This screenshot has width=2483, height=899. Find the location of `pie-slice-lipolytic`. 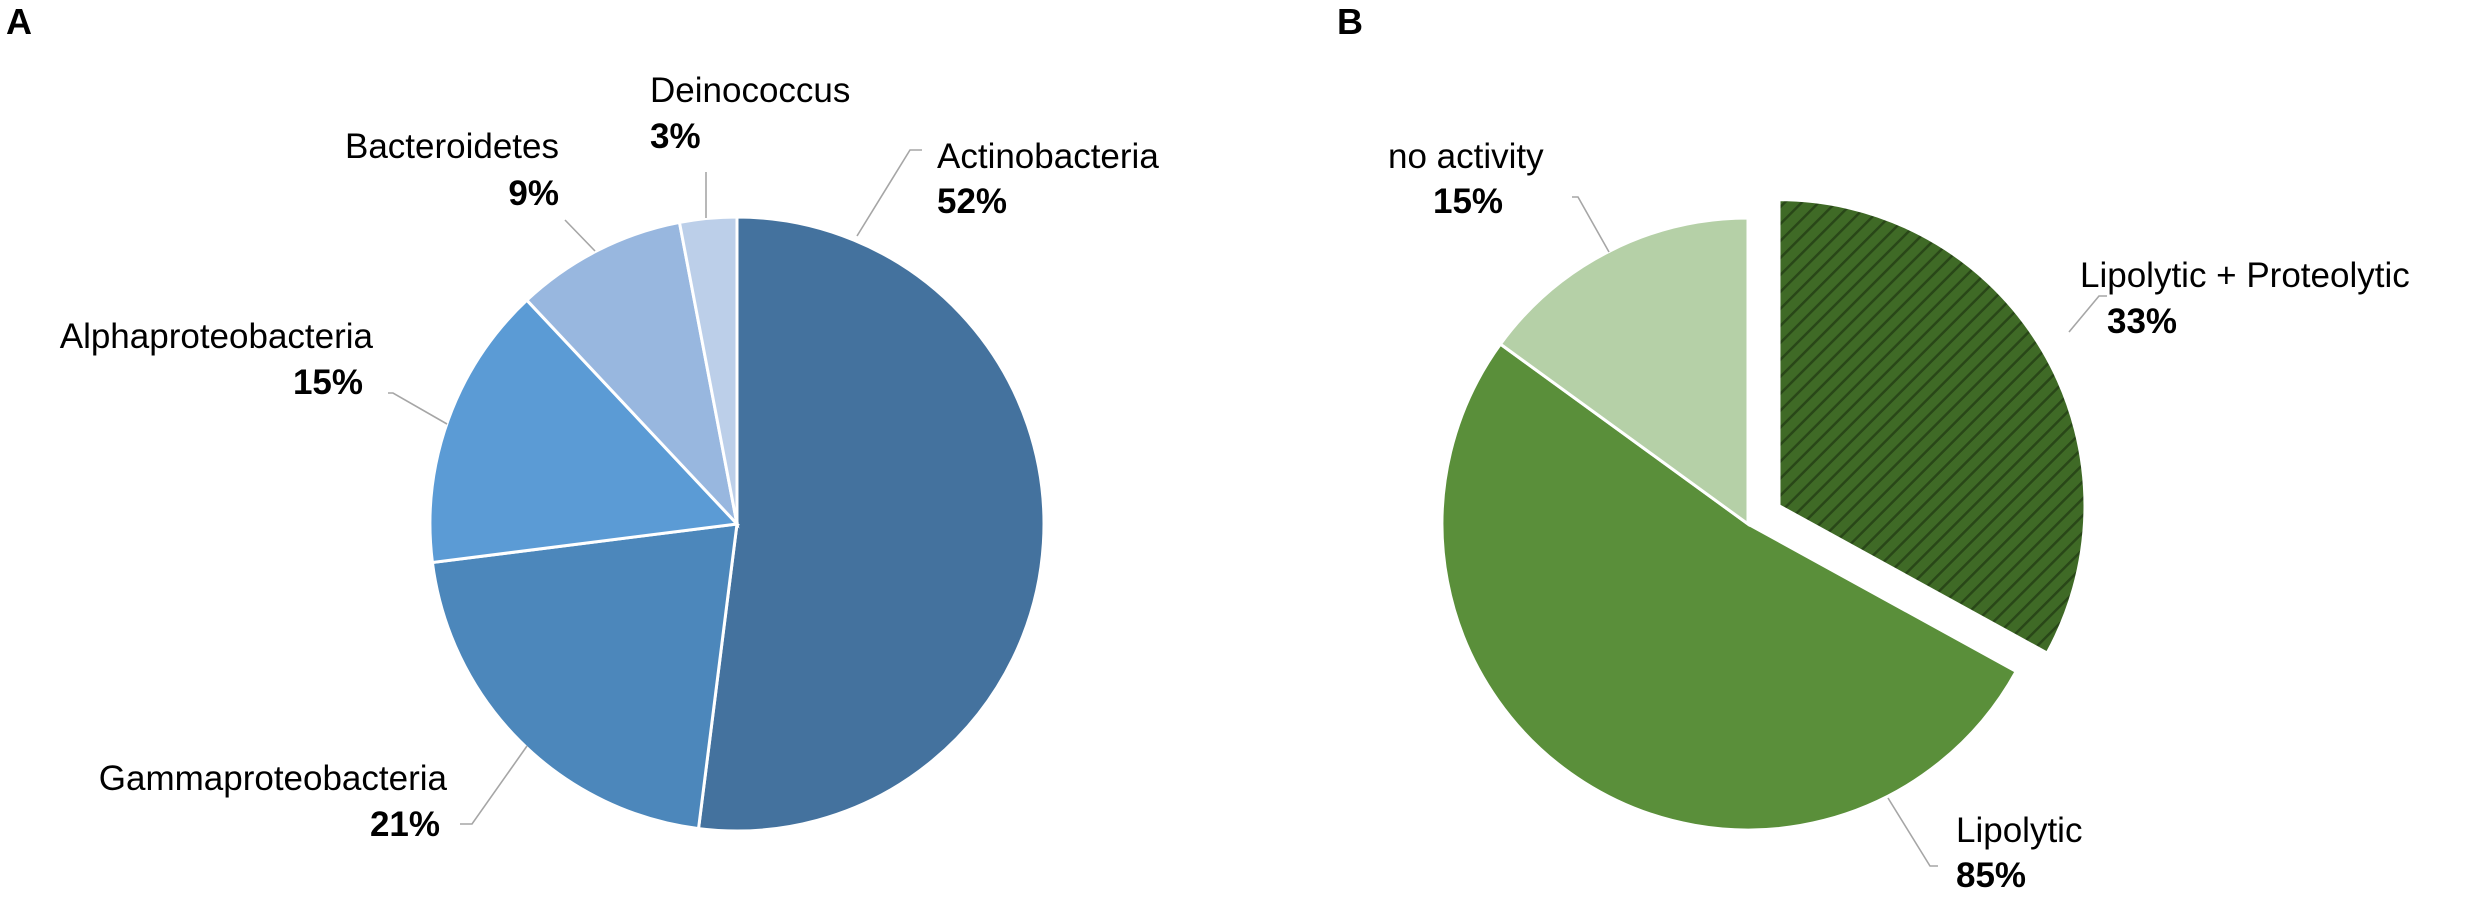

pie-slice-lipolytic is located at coordinates (1729, 587).